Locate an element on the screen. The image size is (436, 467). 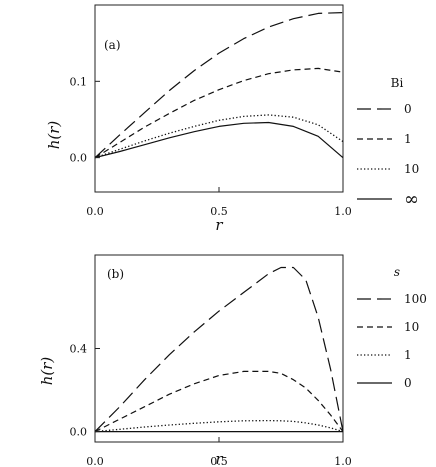
legend-title: Bi is located at coordinates (397, 83).